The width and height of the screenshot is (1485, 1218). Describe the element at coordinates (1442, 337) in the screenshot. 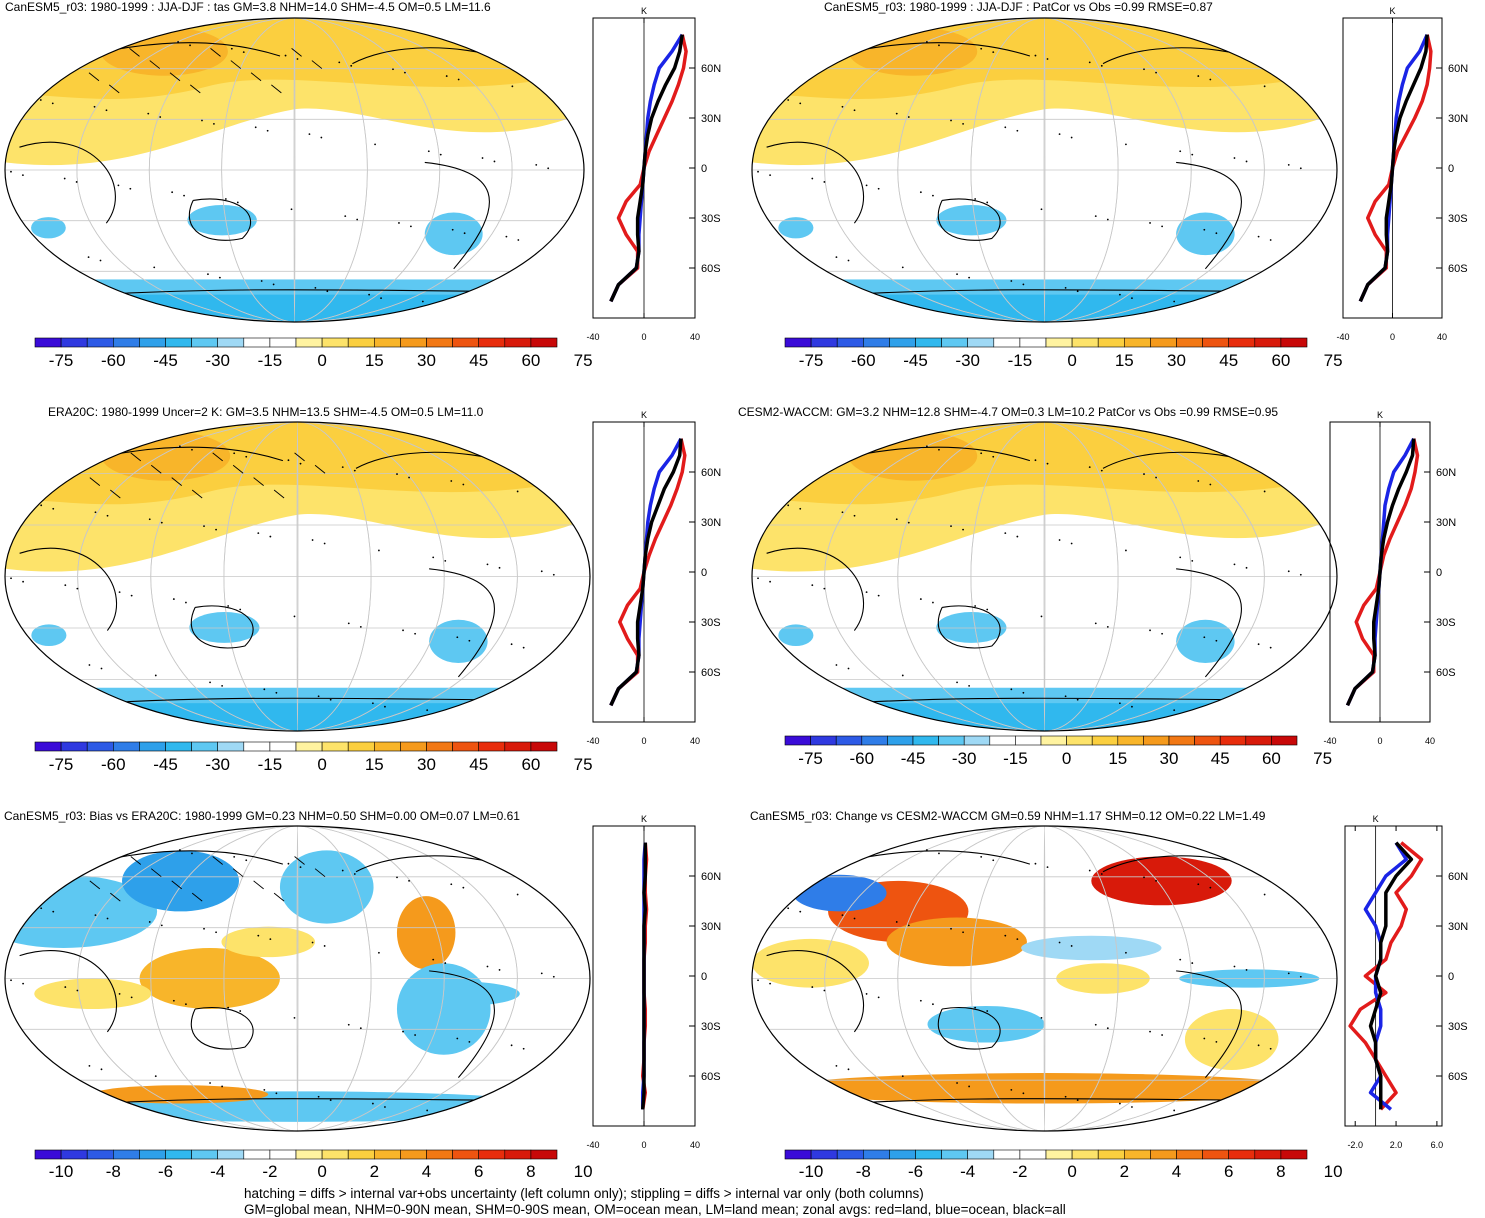

I see `x-tick-label: 40` at that location.